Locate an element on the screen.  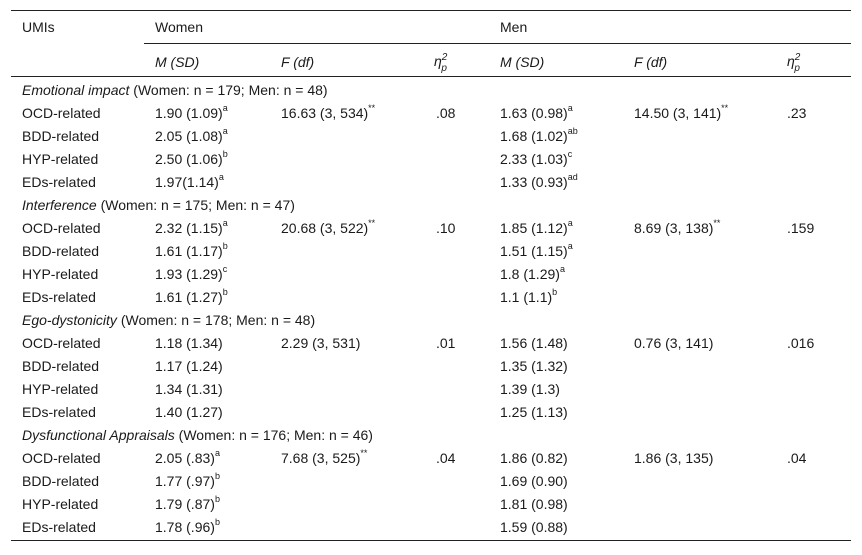
men-mean-sd: 1.81 (0.98) is located at coordinates (534, 504).